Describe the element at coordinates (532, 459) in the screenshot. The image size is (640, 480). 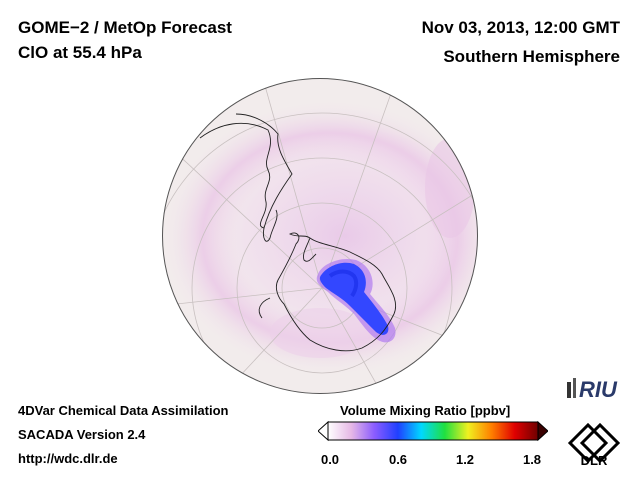
I see `colorbar-tick-3: 1.8` at that location.